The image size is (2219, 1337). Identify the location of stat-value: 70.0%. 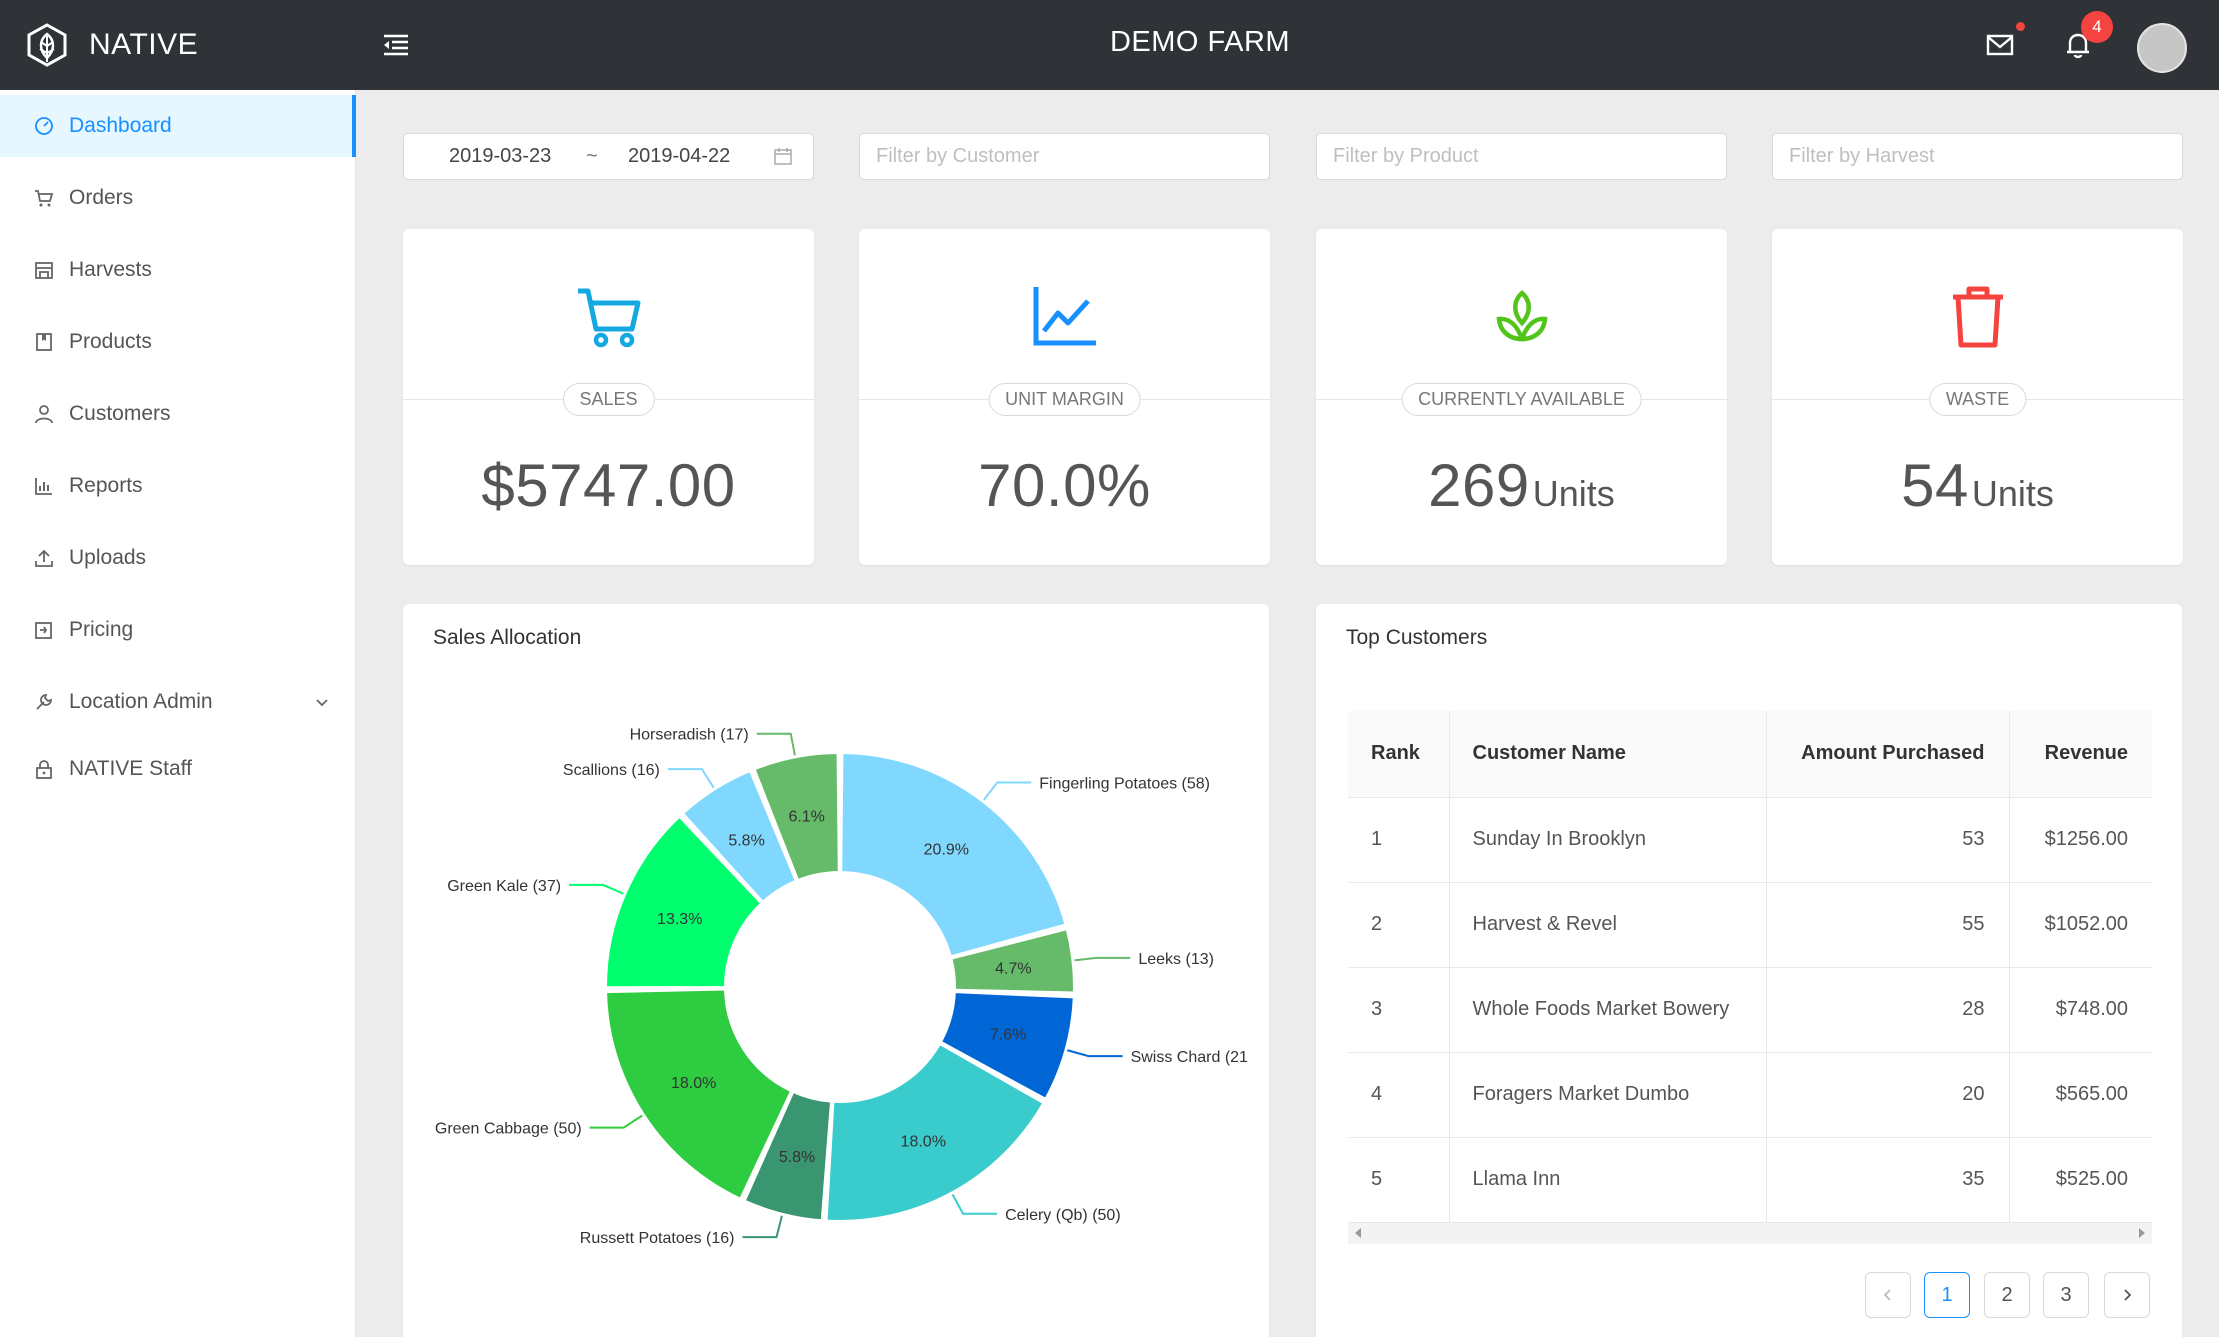
(1064, 485).